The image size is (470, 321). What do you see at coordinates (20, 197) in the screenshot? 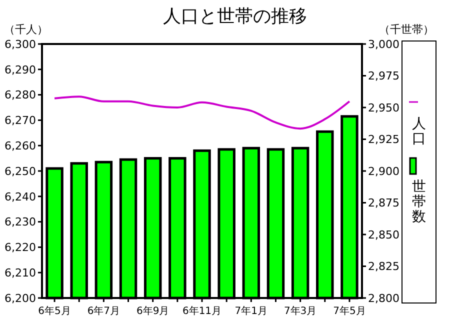
I see `y-tick-label: 6,240` at bounding box center [20, 197].